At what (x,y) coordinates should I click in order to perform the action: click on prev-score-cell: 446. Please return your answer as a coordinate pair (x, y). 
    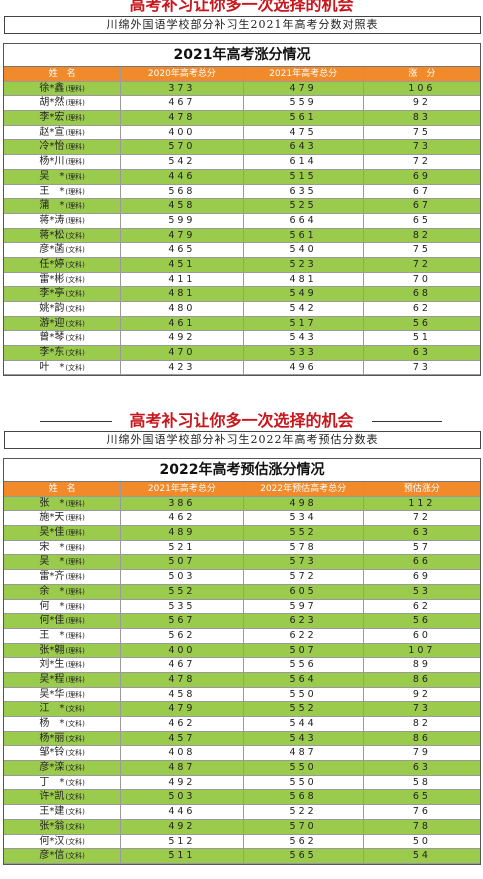
    Looking at the image, I should click on (182, 176).